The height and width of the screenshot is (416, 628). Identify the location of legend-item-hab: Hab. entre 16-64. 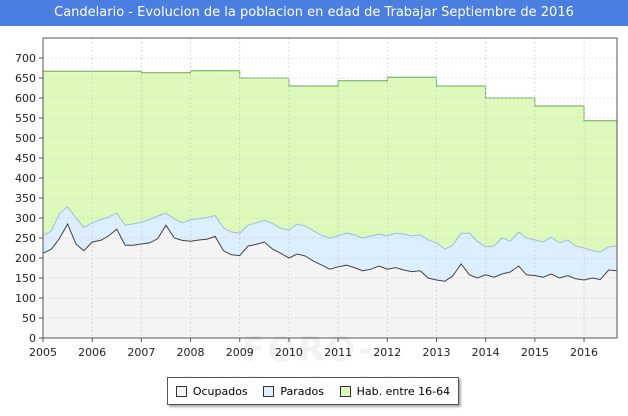
(395, 391).